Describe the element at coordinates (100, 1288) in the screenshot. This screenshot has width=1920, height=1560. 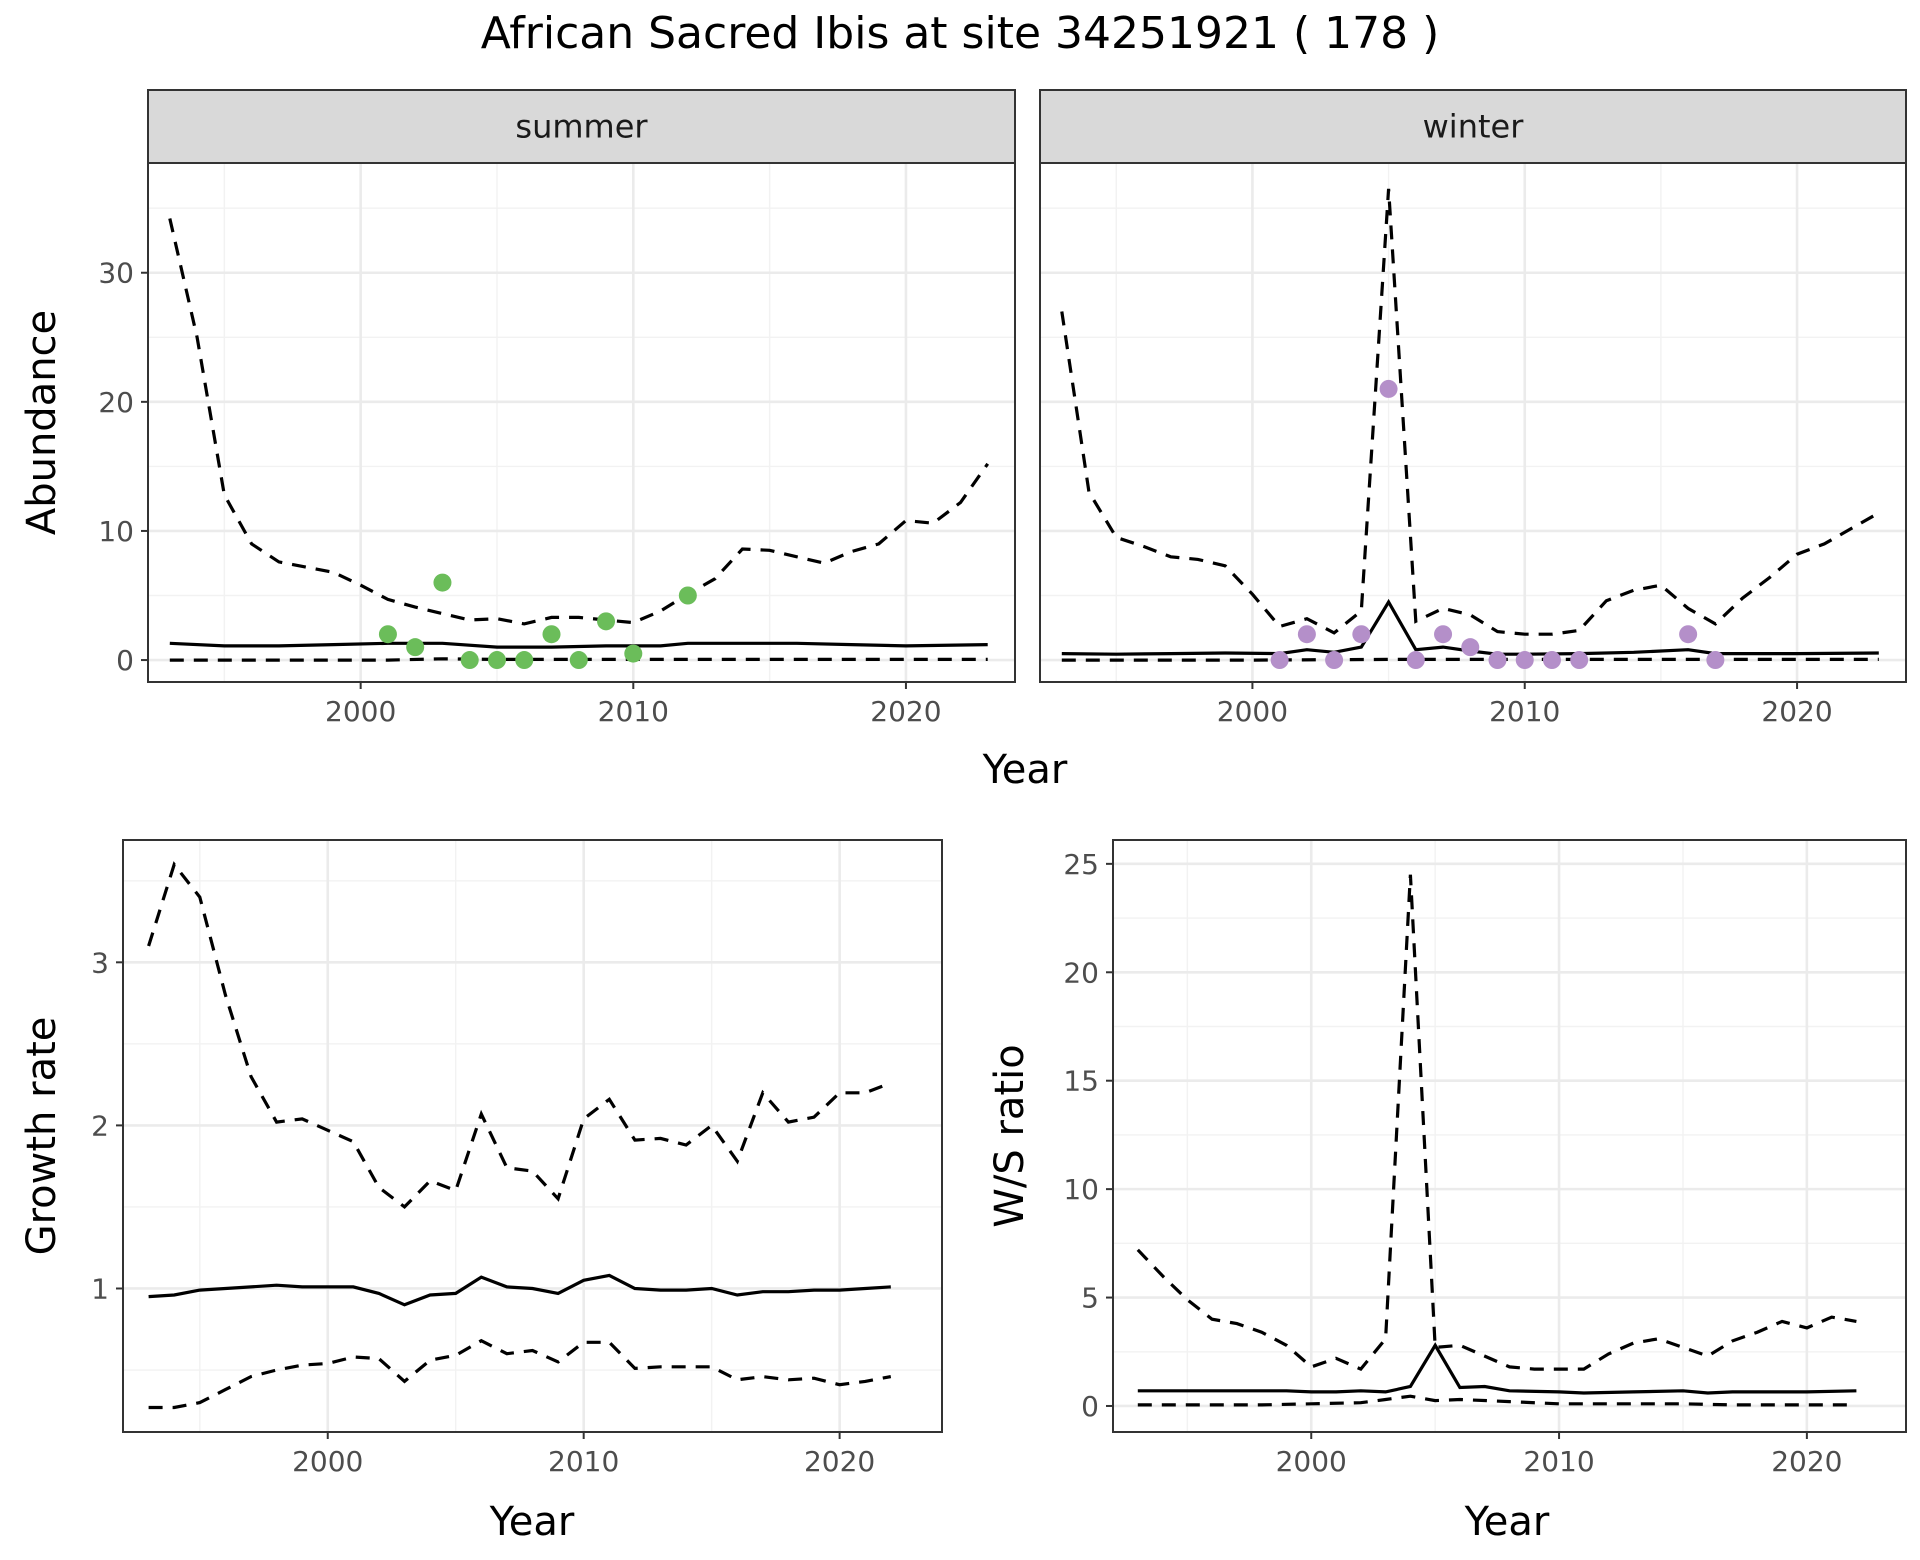
I see `y-tick-label: 1` at that location.